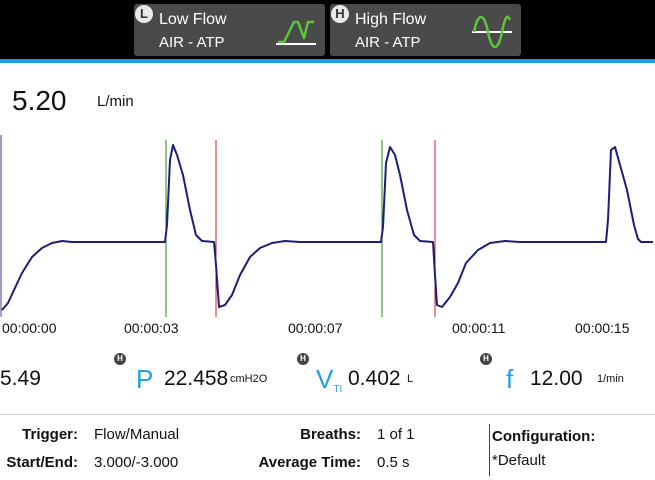  What do you see at coordinates (315, 328) in the screenshot?
I see `time-label-2: 00:00:07` at bounding box center [315, 328].